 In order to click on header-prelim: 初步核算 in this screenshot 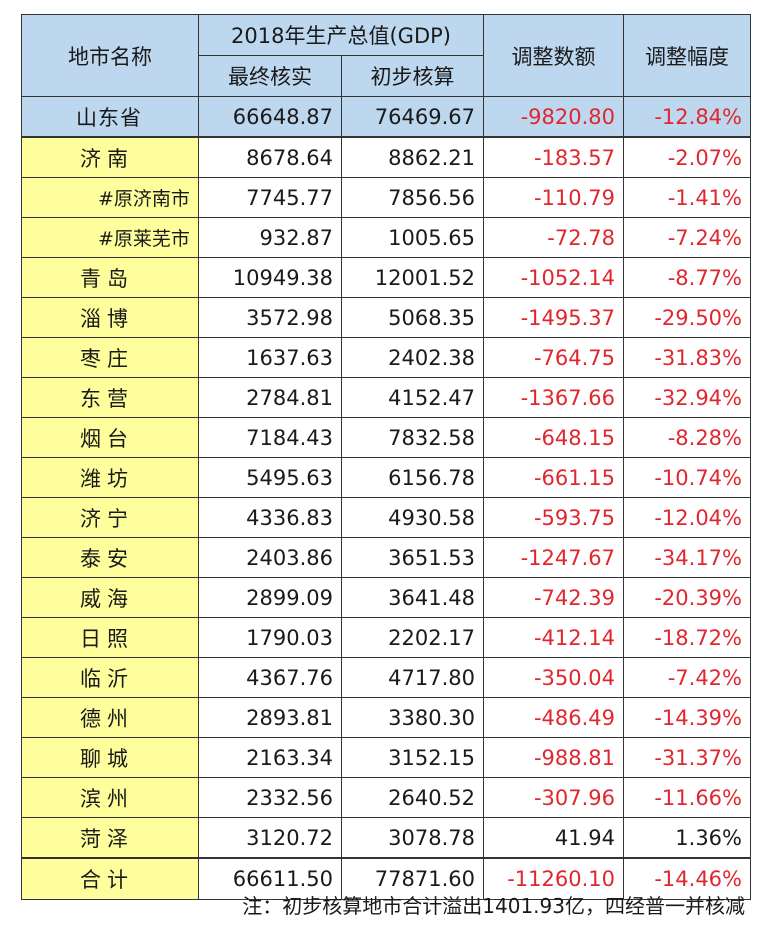, I will do `click(412, 76)`.